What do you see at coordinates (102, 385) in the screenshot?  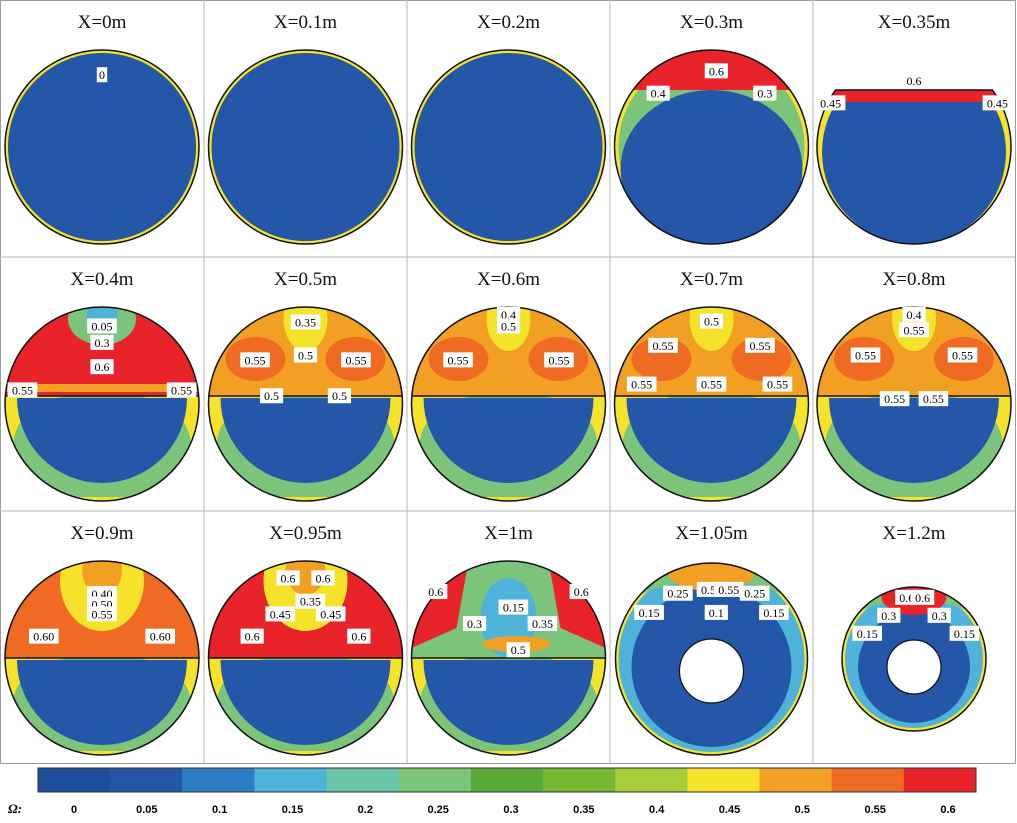 I see `contour-panel: X=0.4m 0.05 0.3 0.6 0.55 0.55` at bounding box center [102, 385].